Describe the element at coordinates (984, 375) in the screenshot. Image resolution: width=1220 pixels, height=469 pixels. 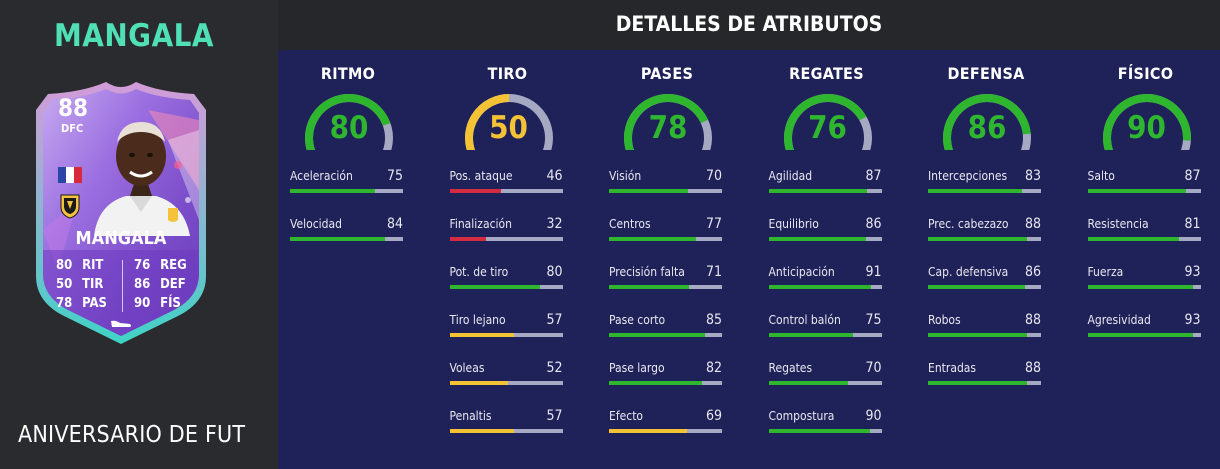
I see `stat-row: Entradas 88` at that location.